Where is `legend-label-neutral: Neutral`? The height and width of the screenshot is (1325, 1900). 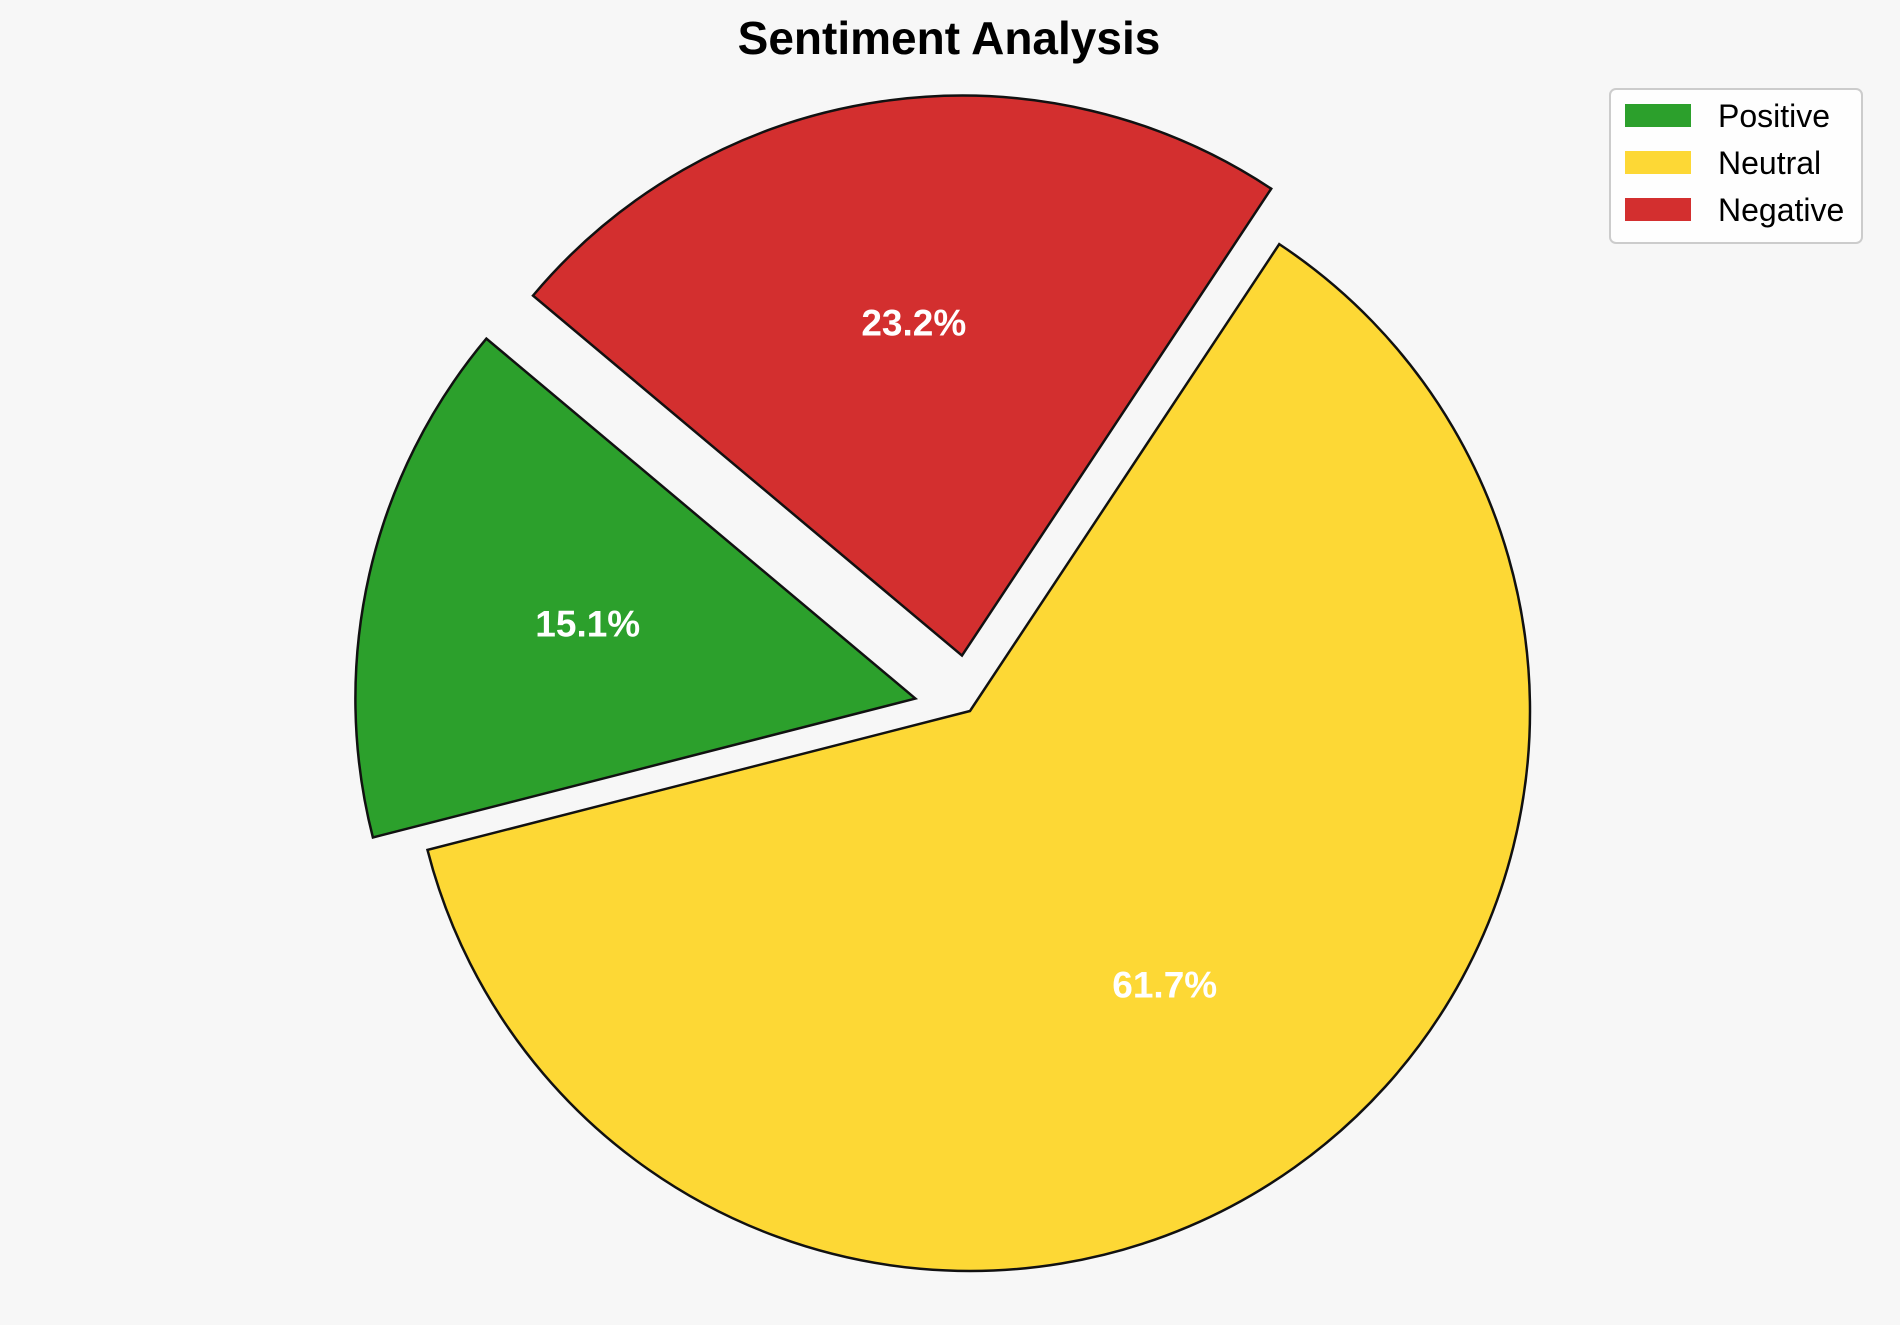
legend-label-neutral: Neutral is located at coordinates (1769, 163).